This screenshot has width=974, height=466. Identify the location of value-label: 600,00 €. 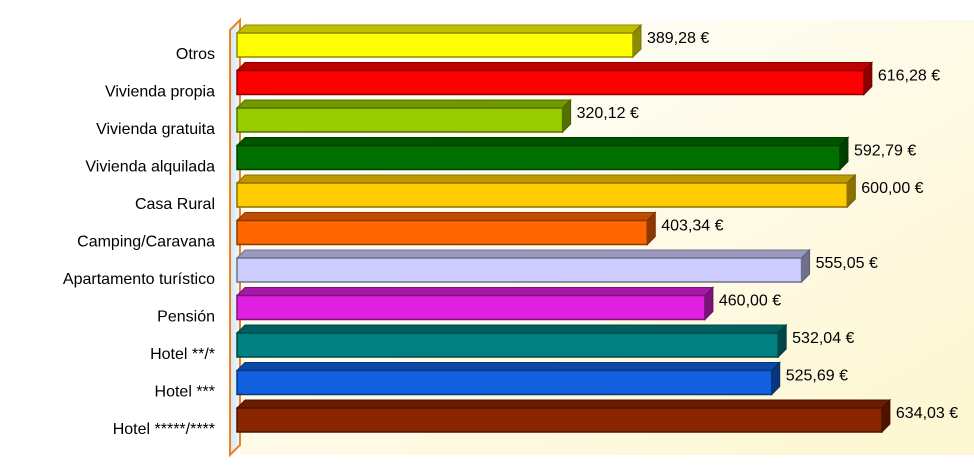
(892, 188).